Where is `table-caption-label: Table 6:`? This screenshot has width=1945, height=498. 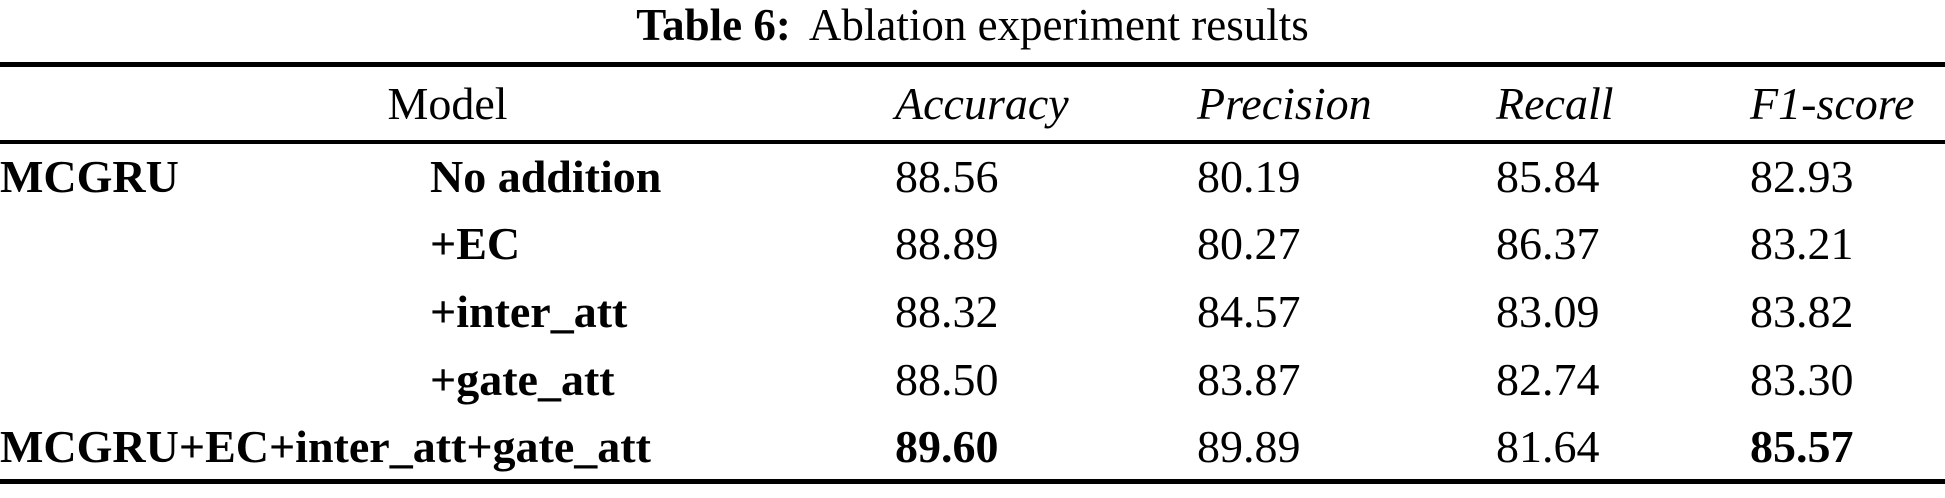
table-caption-label: Table 6: is located at coordinates (713, 25).